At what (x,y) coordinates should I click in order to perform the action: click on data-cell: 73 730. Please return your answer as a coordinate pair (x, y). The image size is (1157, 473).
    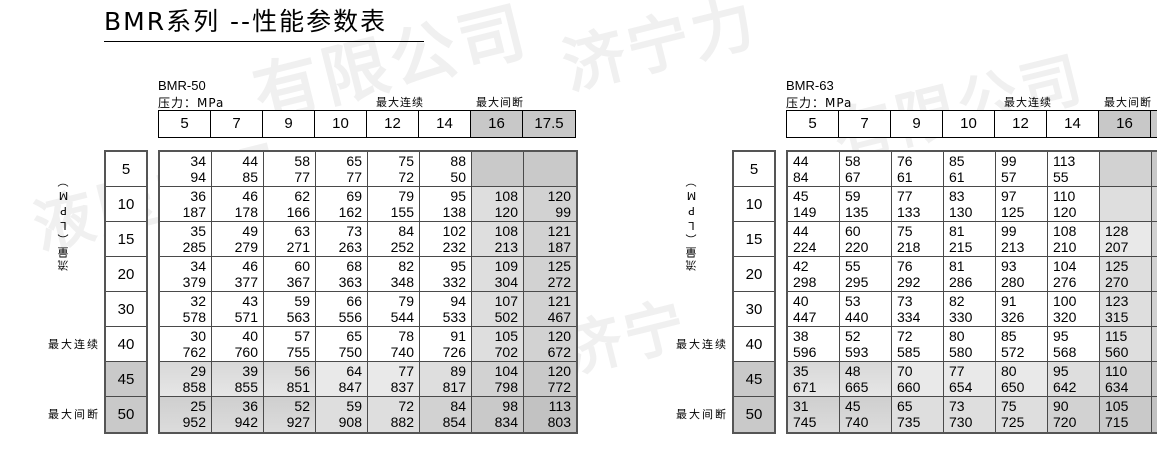
    Looking at the image, I should click on (970, 414).